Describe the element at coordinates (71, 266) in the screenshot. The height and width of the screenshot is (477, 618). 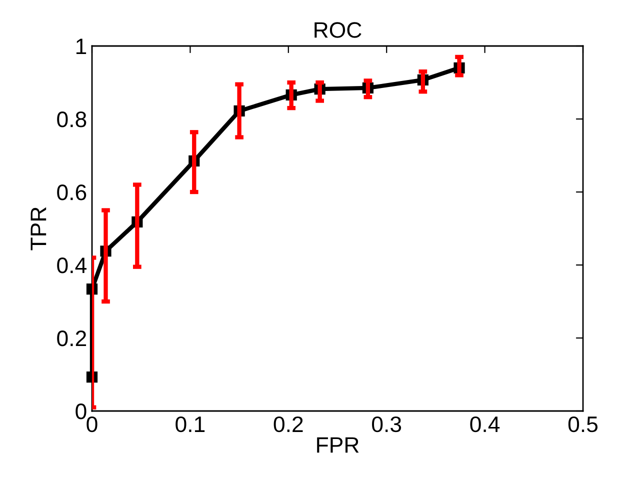
I see `y-tick-label: 0.4` at that location.